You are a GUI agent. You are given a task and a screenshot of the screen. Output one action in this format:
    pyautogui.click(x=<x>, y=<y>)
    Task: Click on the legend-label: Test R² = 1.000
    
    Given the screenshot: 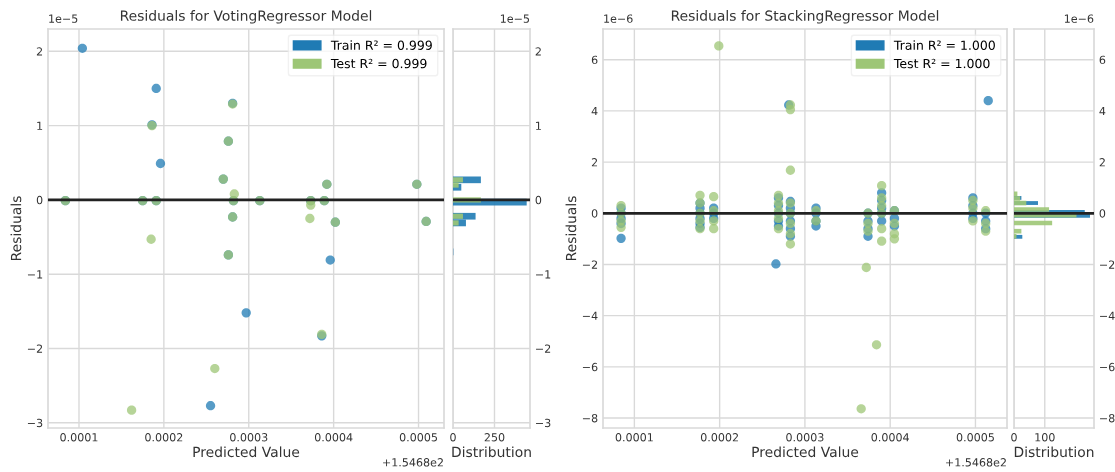 What is the action you would take?
    pyautogui.click(x=941, y=63)
    